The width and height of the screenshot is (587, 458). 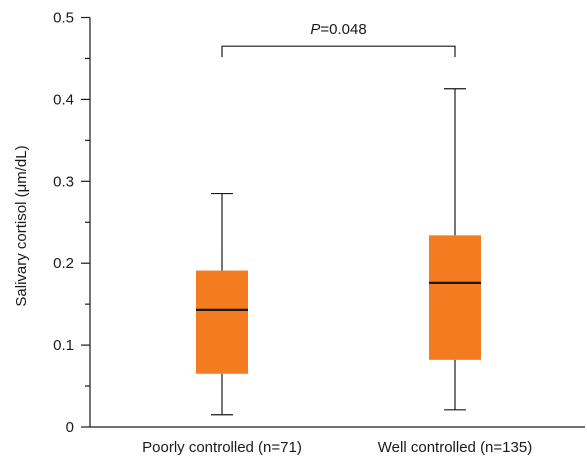 I want to click on y-axis-title: Salivary cortisol (μm/dL), so click(x=21, y=225).